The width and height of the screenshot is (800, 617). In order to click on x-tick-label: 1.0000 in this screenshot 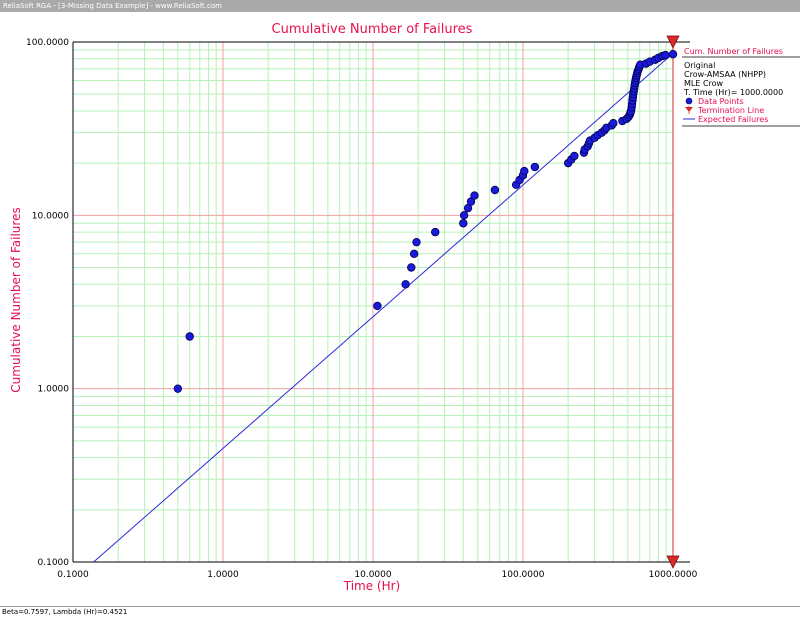, I will do `click(223, 575)`.